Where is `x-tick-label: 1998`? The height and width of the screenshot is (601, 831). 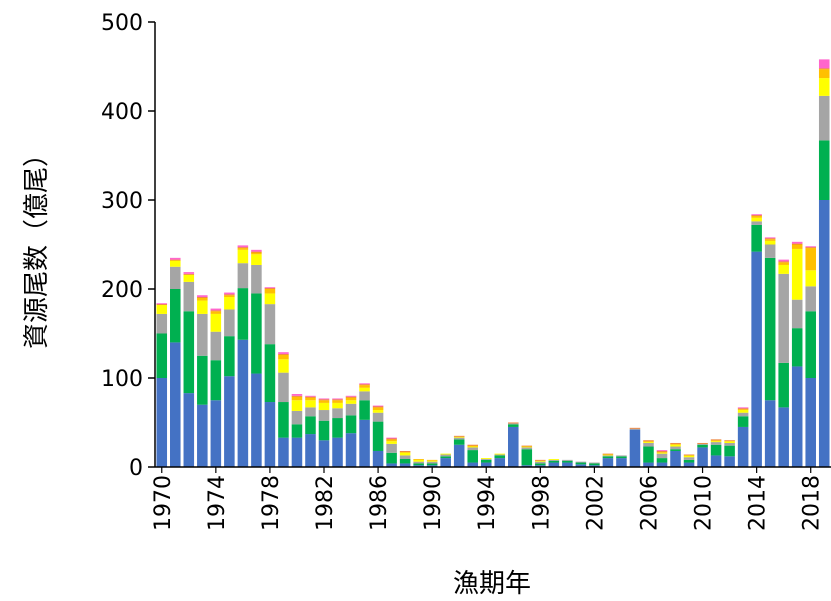 x-tick-label: 1998 is located at coordinates (541, 503).